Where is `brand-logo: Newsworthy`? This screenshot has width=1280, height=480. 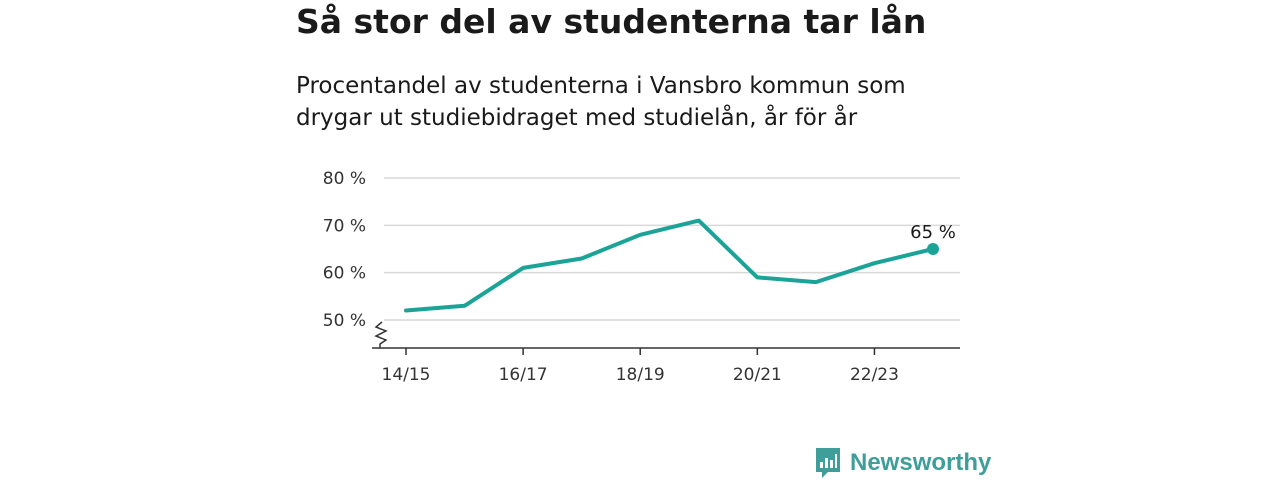
brand-logo: Newsworthy is located at coordinates (902, 463).